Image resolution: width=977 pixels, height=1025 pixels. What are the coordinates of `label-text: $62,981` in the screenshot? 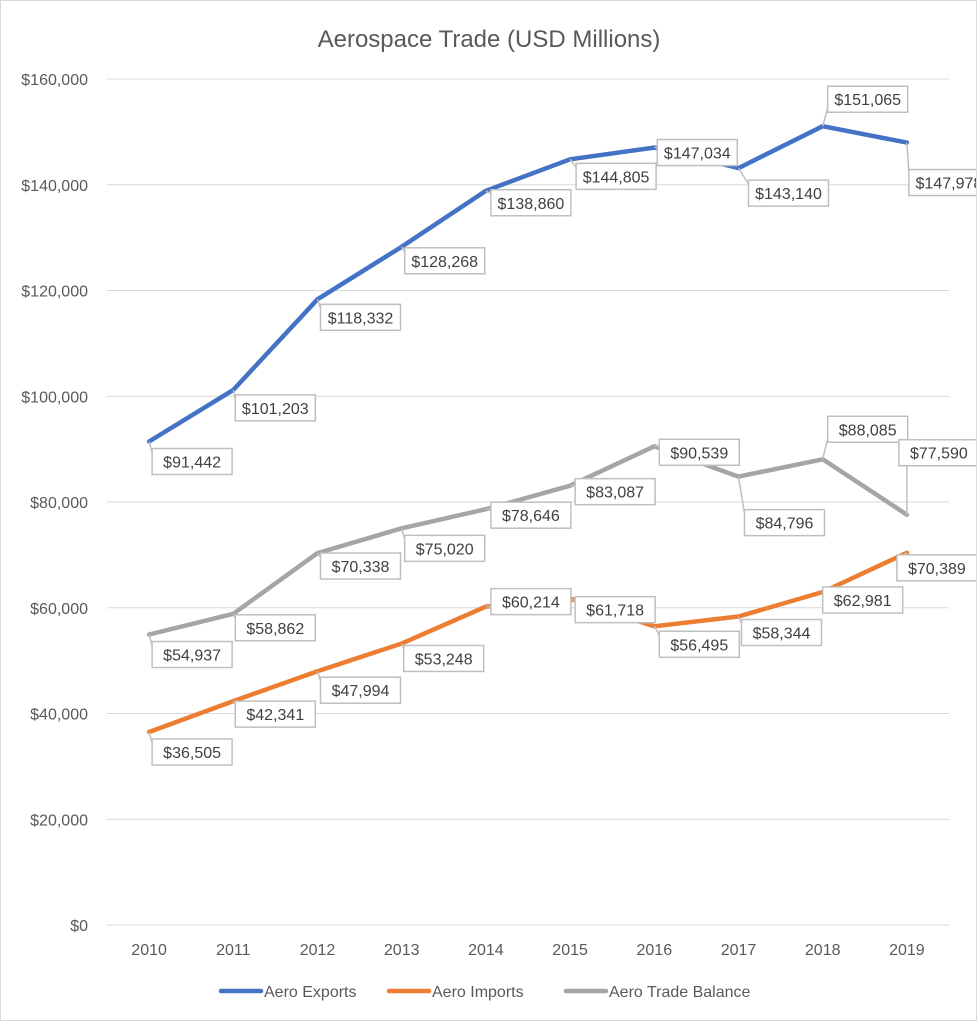 It's located at (863, 601).